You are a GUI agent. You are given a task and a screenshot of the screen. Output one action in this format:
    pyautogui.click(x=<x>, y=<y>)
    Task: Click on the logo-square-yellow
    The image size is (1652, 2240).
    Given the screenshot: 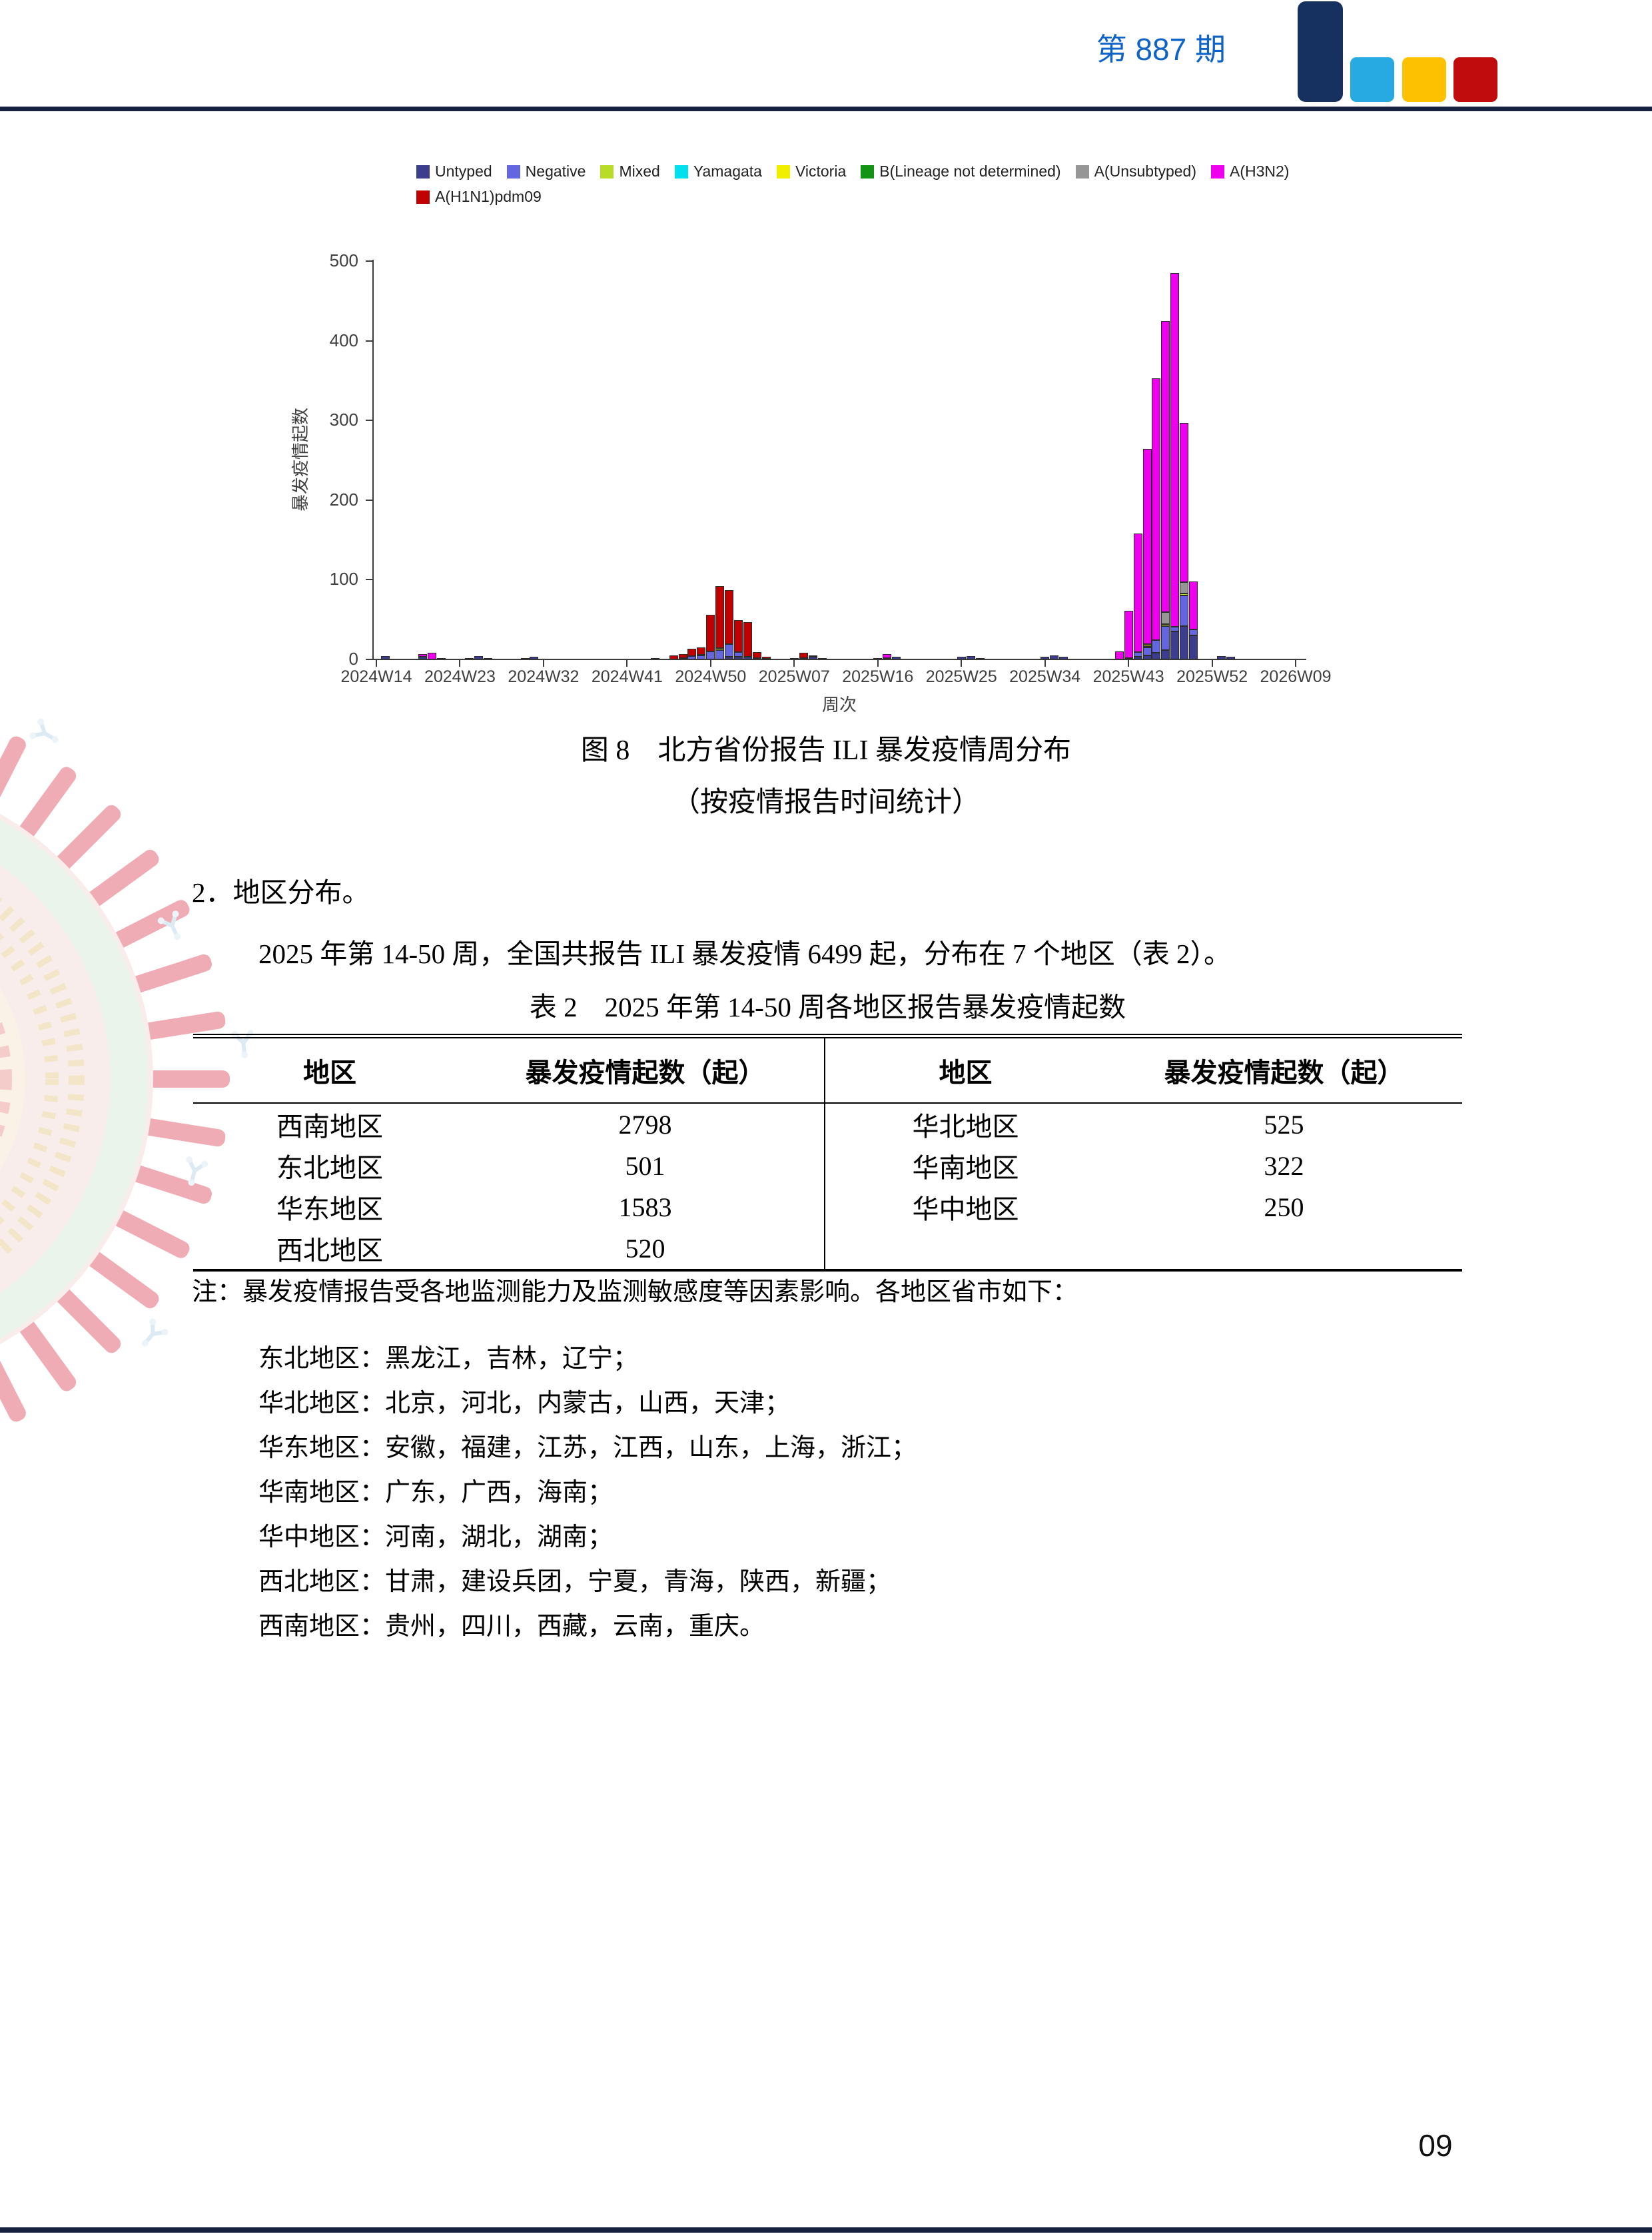 What is the action you would take?
    pyautogui.click(x=1424, y=79)
    